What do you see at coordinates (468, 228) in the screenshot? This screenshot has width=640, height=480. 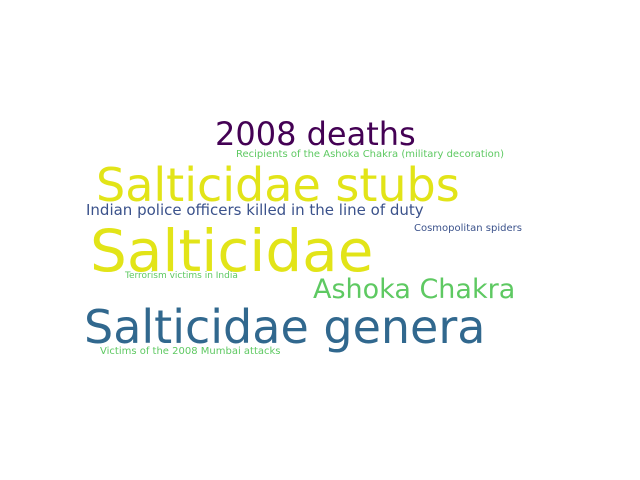 I see `word-cosmopolitan-spiders: Cosmopolitan spiders` at bounding box center [468, 228].